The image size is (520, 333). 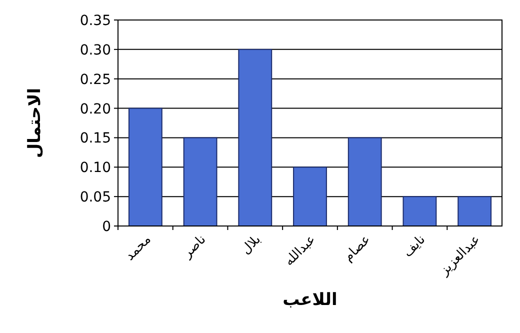 What do you see at coordinates (357, 248) in the screenshot?
I see `x-tick-label: عصام` at bounding box center [357, 248].